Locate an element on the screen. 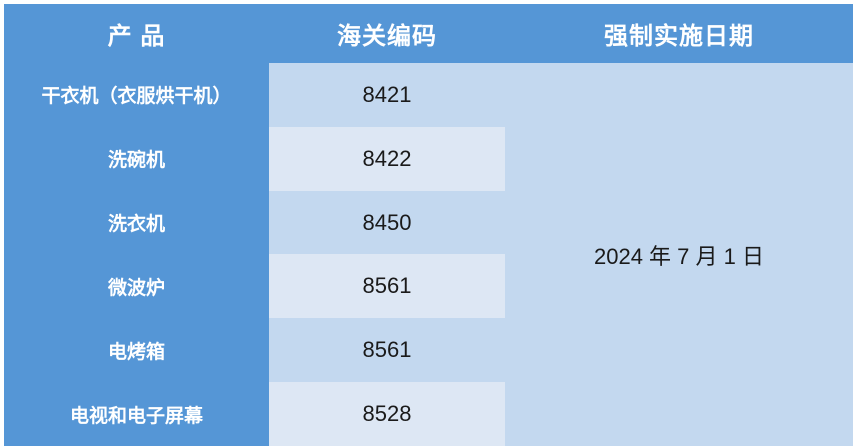 This screenshot has width=853, height=446. cell-product: 洗衣机 is located at coordinates (136, 222).